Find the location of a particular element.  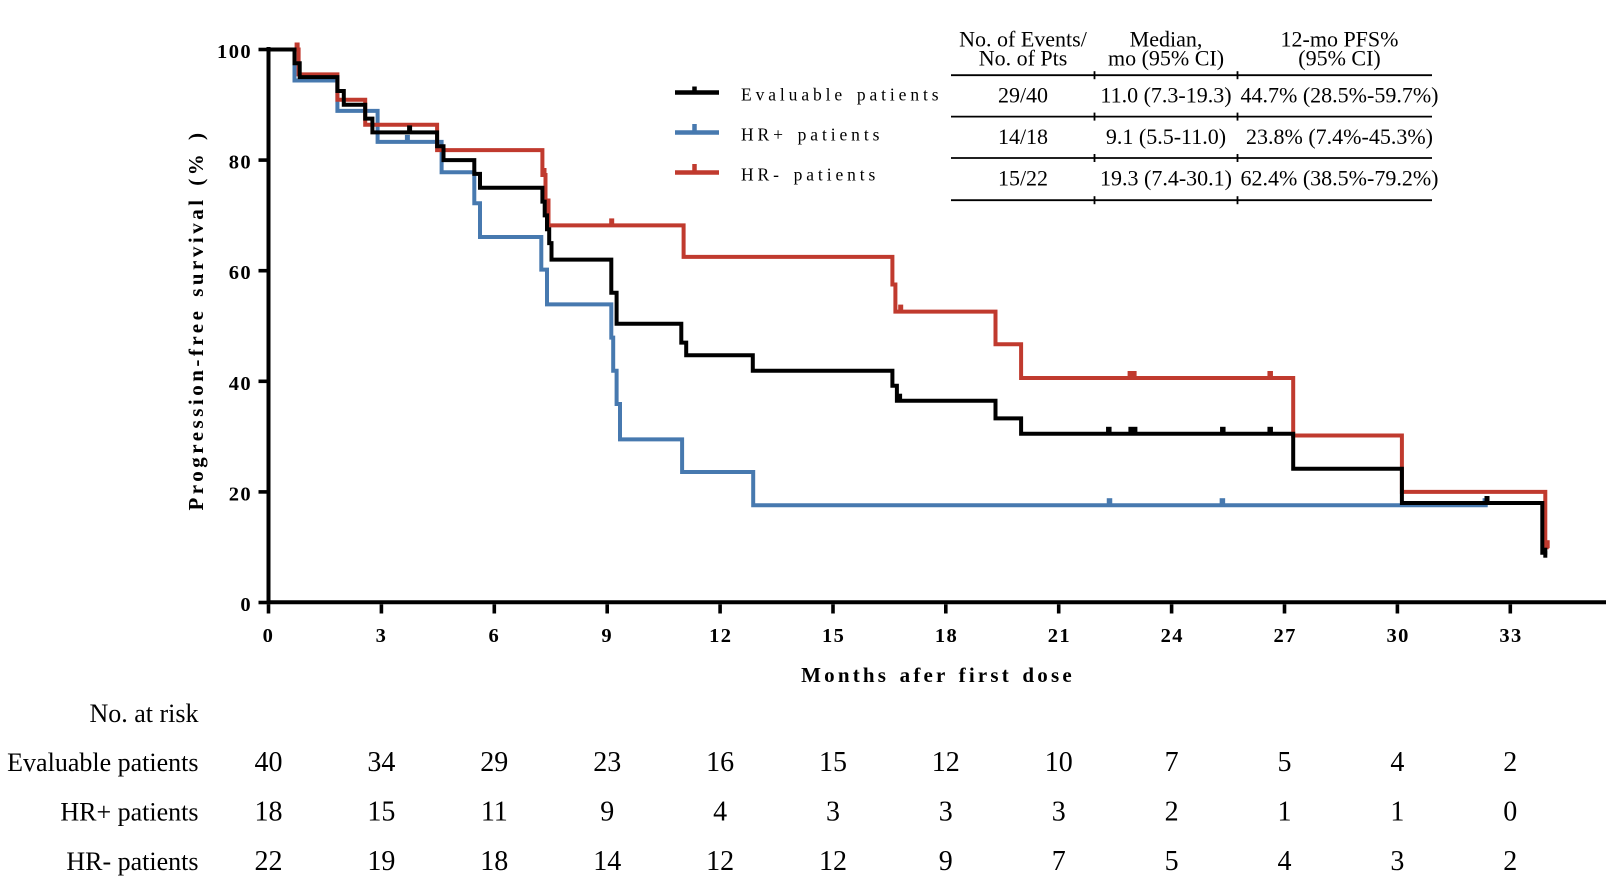

svg-text: 29/40 is located at coordinates (1023, 95).